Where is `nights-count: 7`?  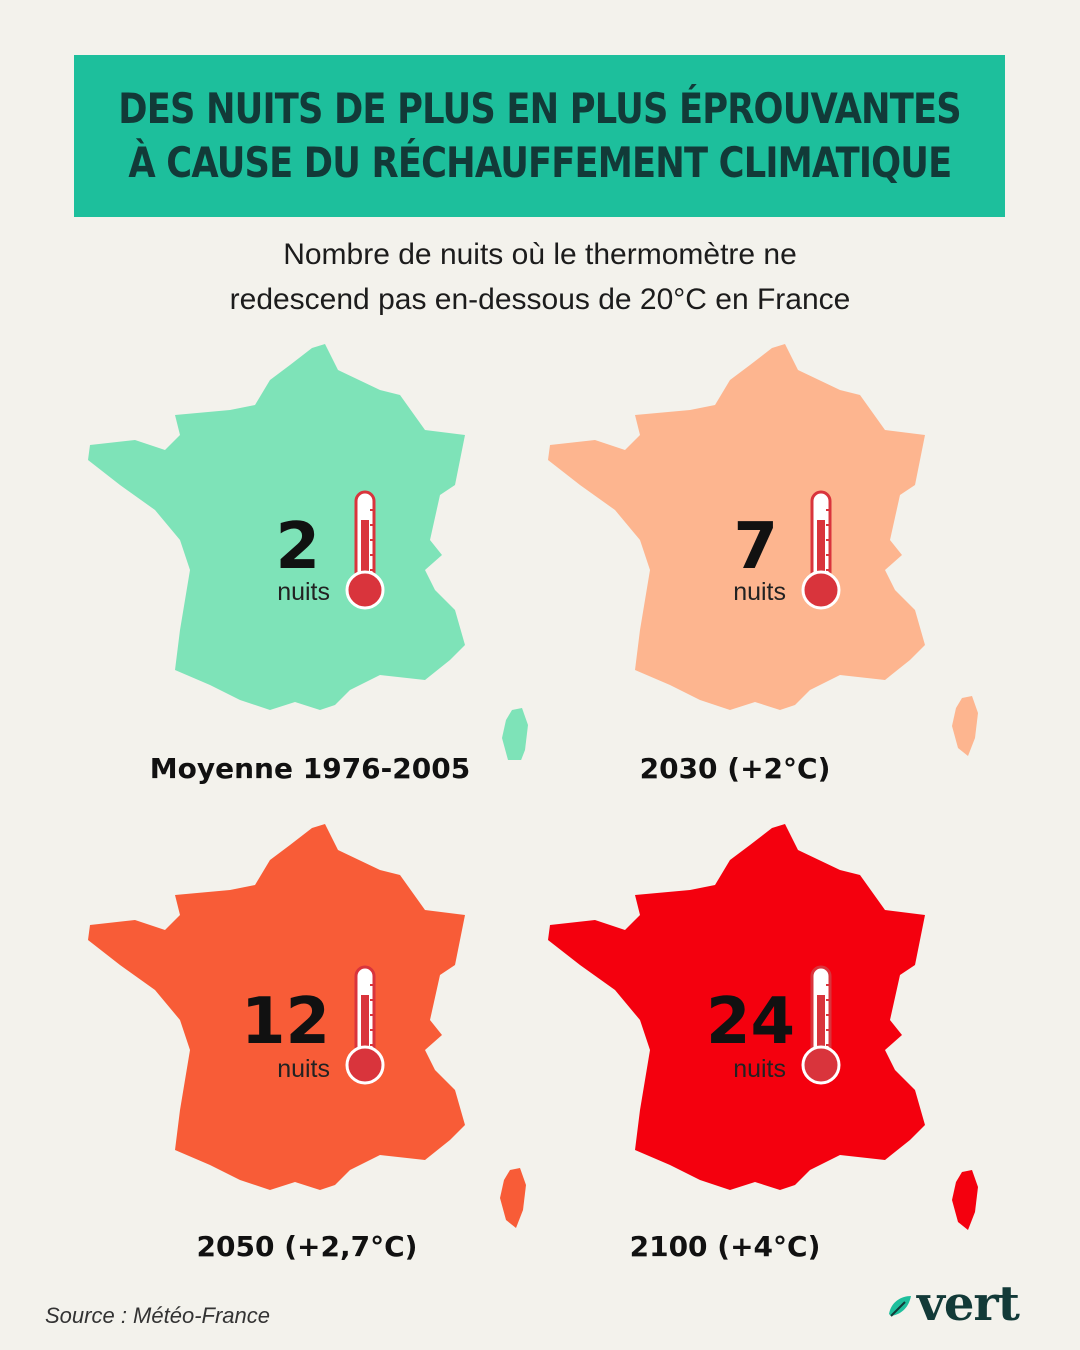
nights-count: 7 is located at coordinates (755, 547).